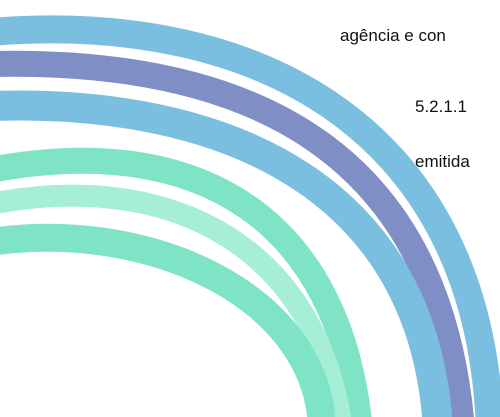  I want to click on text-line: agência e con, so click(393, 35).